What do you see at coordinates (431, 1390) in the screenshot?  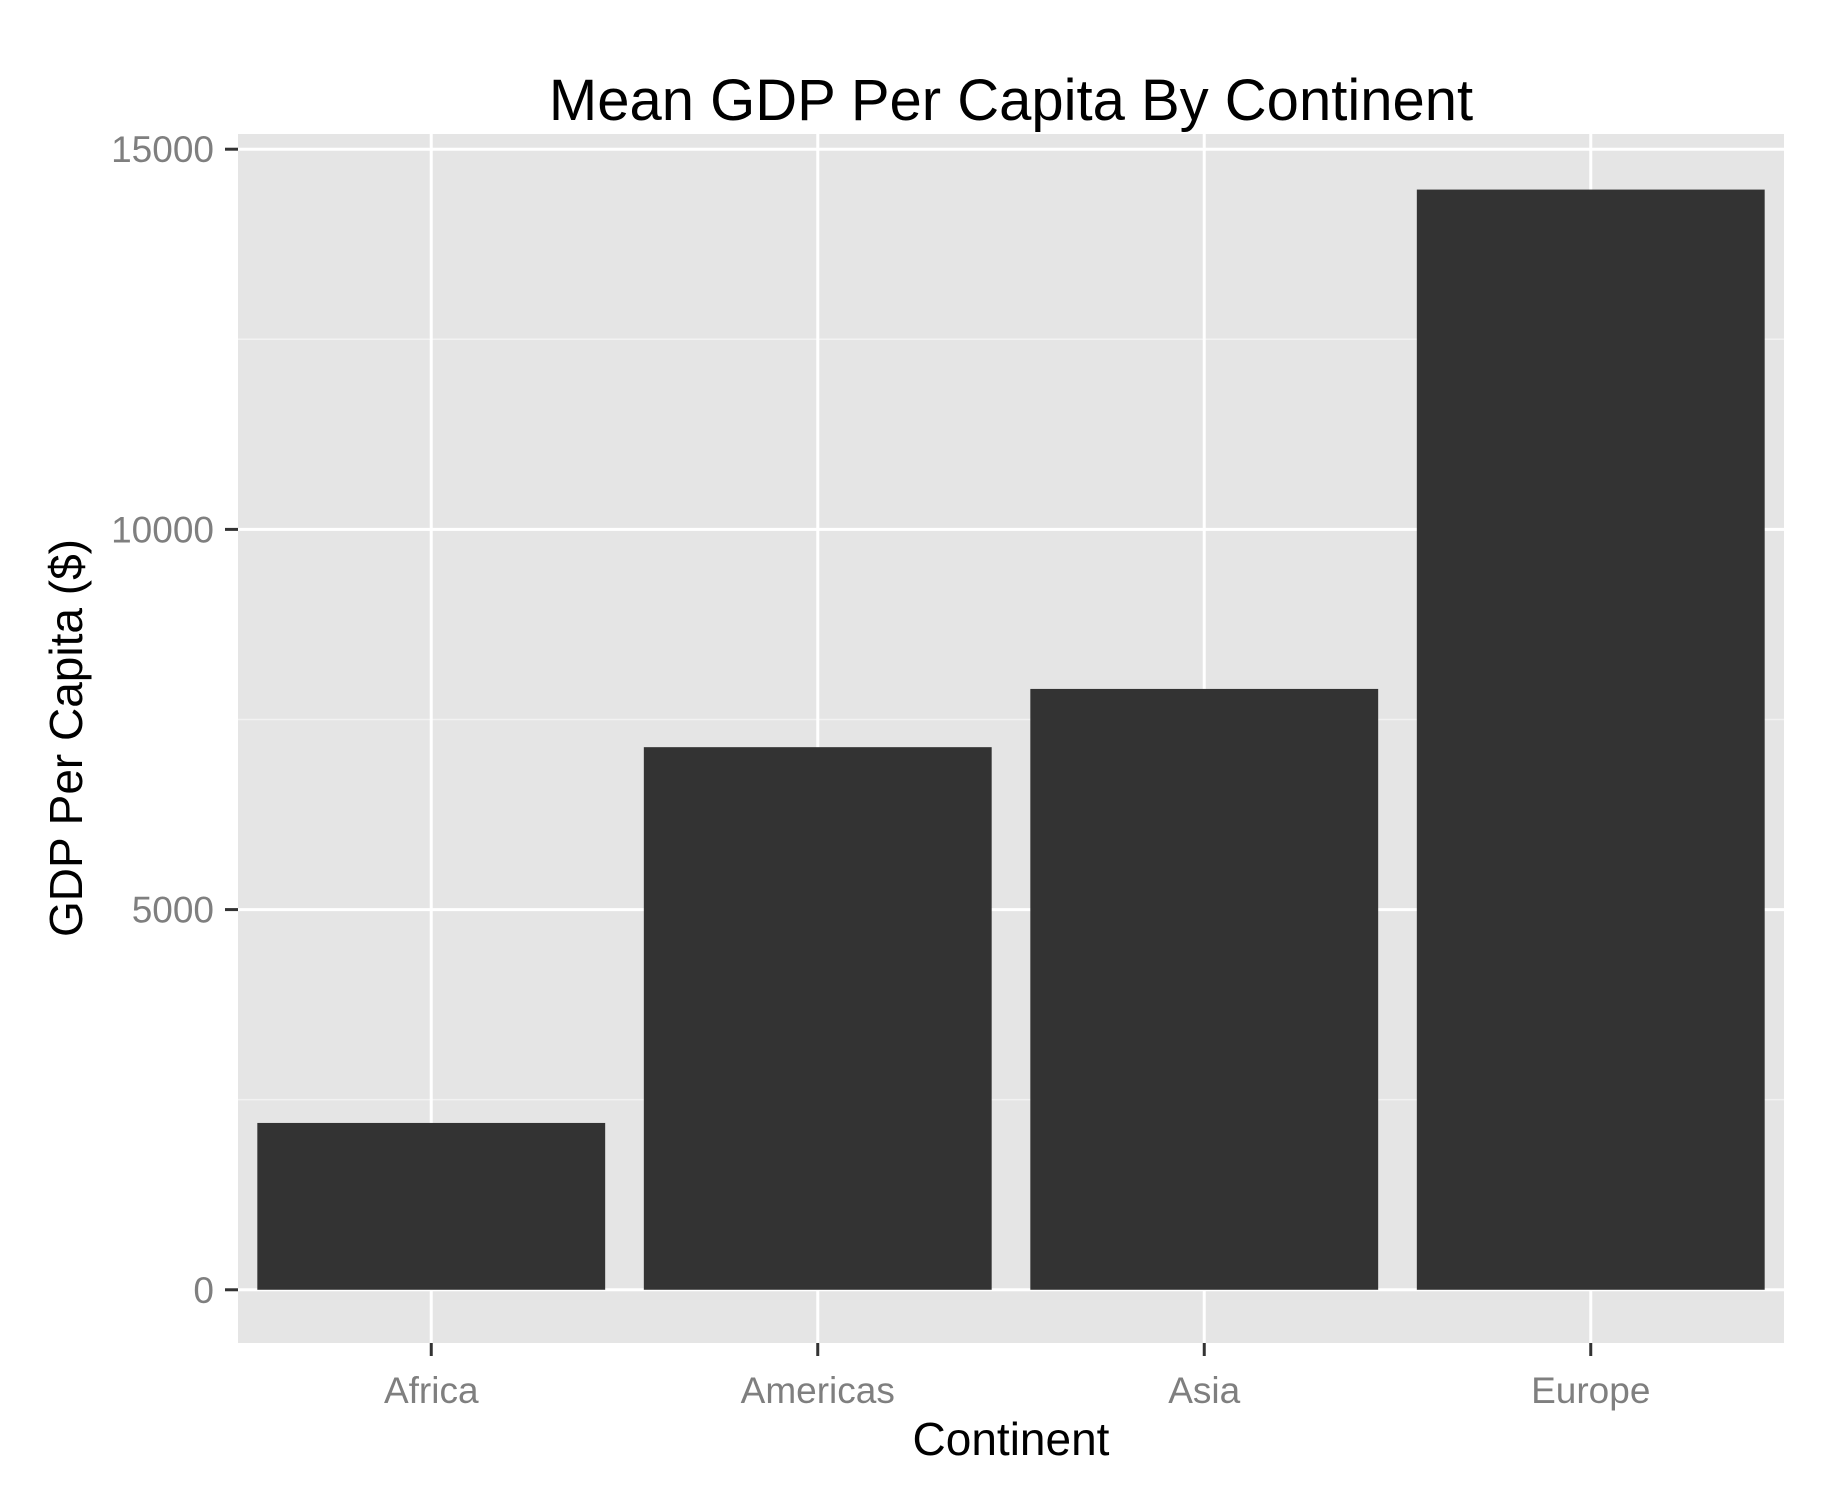 I see `x-tick-label: Africa` at bounding box center [431, 1390].